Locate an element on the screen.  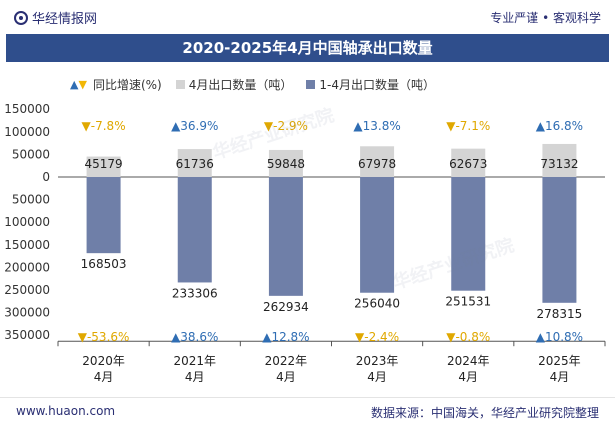
x-tick-label: 2023年 is located at coordinates (377, 361).